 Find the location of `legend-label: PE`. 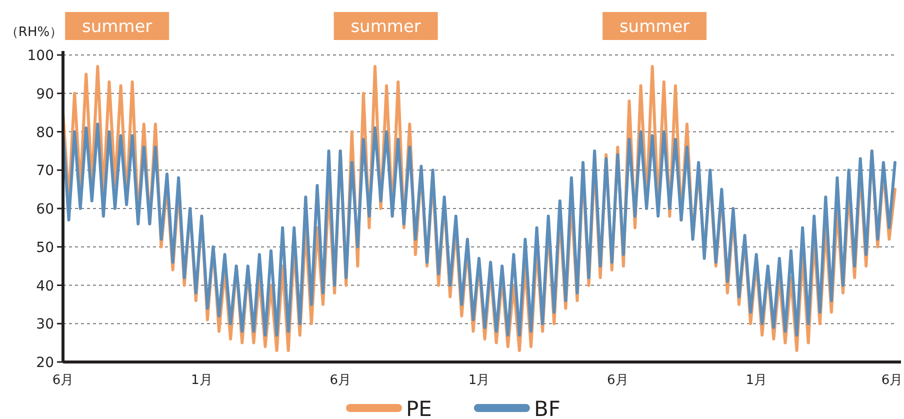

legend-label: PE is located at coordinates (419, 408).